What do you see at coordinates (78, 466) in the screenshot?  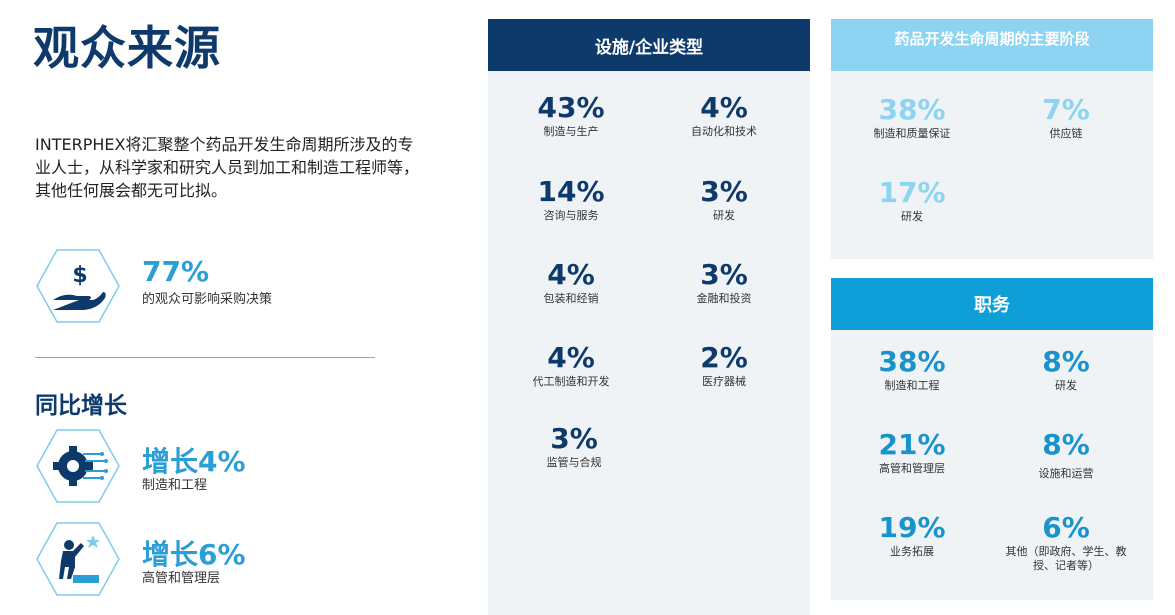 I see `gear-circuit-icon` at bounding box center [78, 466].